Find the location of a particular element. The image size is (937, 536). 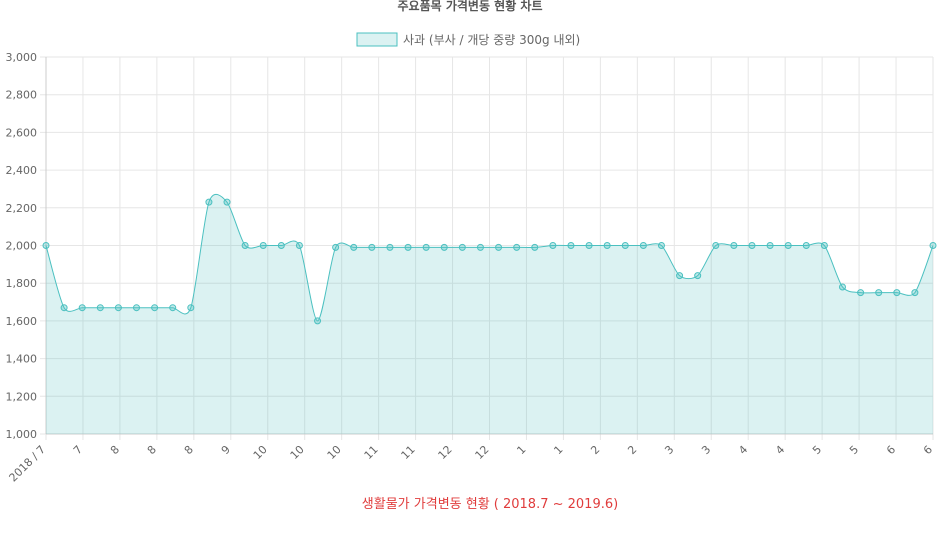

y-tick-label: 1,400 is located at coordinates (22, 359).